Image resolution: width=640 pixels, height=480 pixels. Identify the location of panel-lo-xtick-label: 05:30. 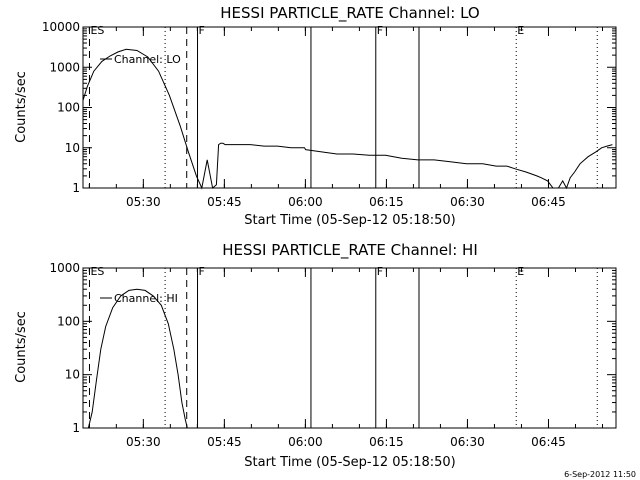
(143, 202).